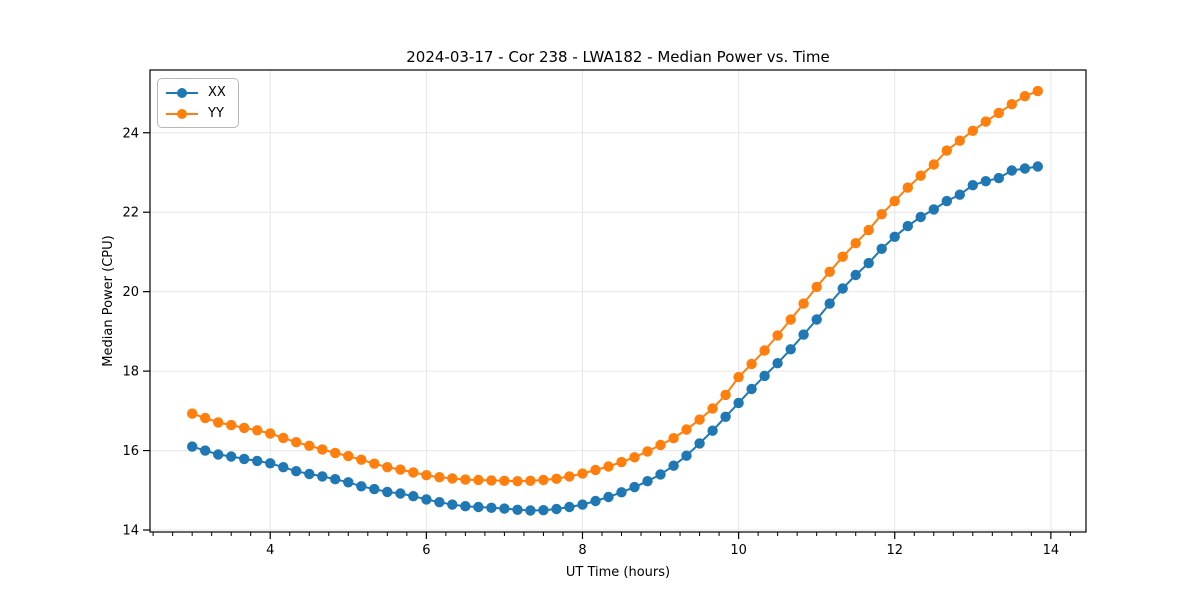  Describe the element at coordinates (426, 550) in the screenshot. I see `x-tick-label: 6` at that location.